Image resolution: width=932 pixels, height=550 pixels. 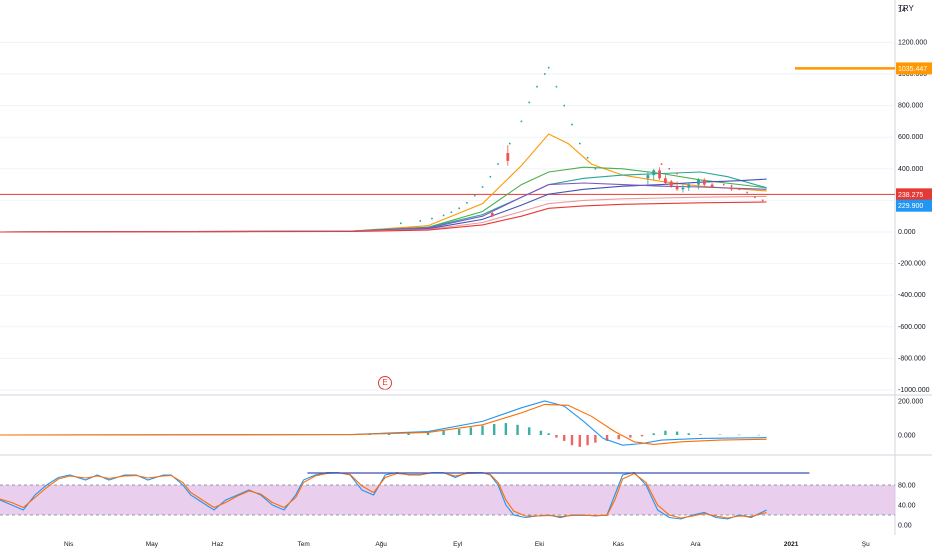 I want to click on macd-axis-tick-label: 200.000, so click(x=910, y=402).